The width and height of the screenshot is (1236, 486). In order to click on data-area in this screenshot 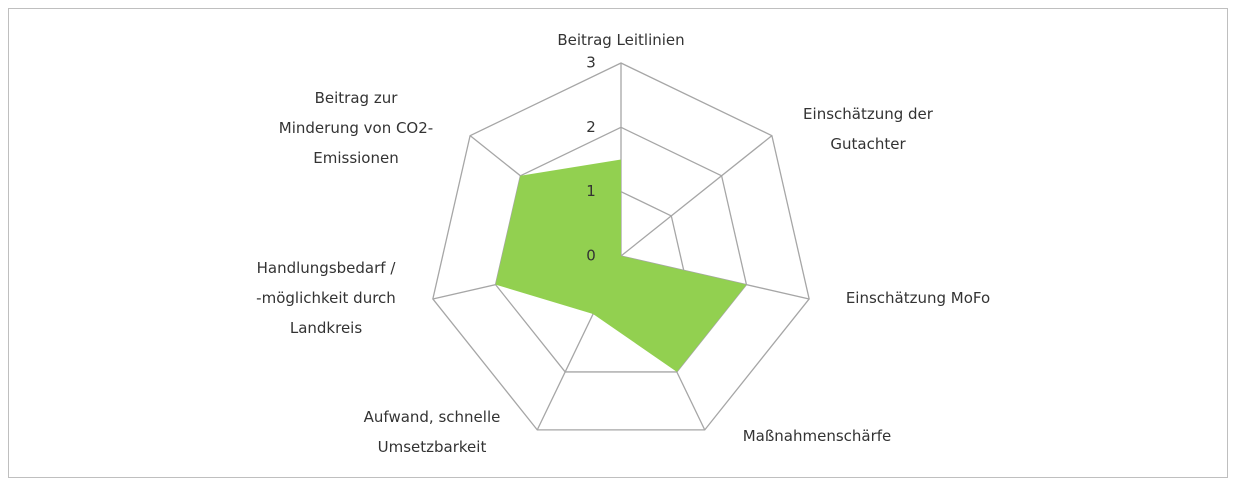, I will do `click(621, 265)`.